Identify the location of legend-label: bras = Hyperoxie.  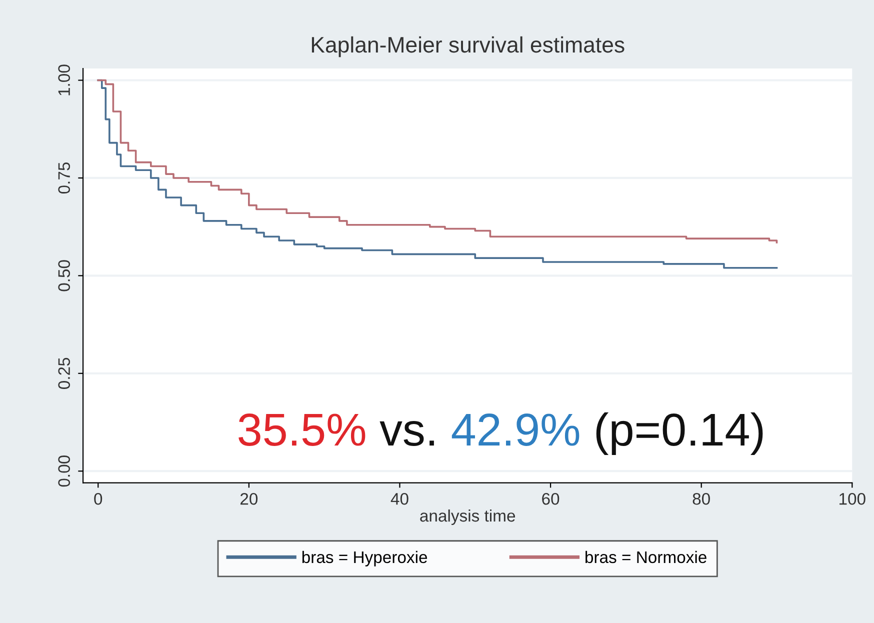
(365, 558).